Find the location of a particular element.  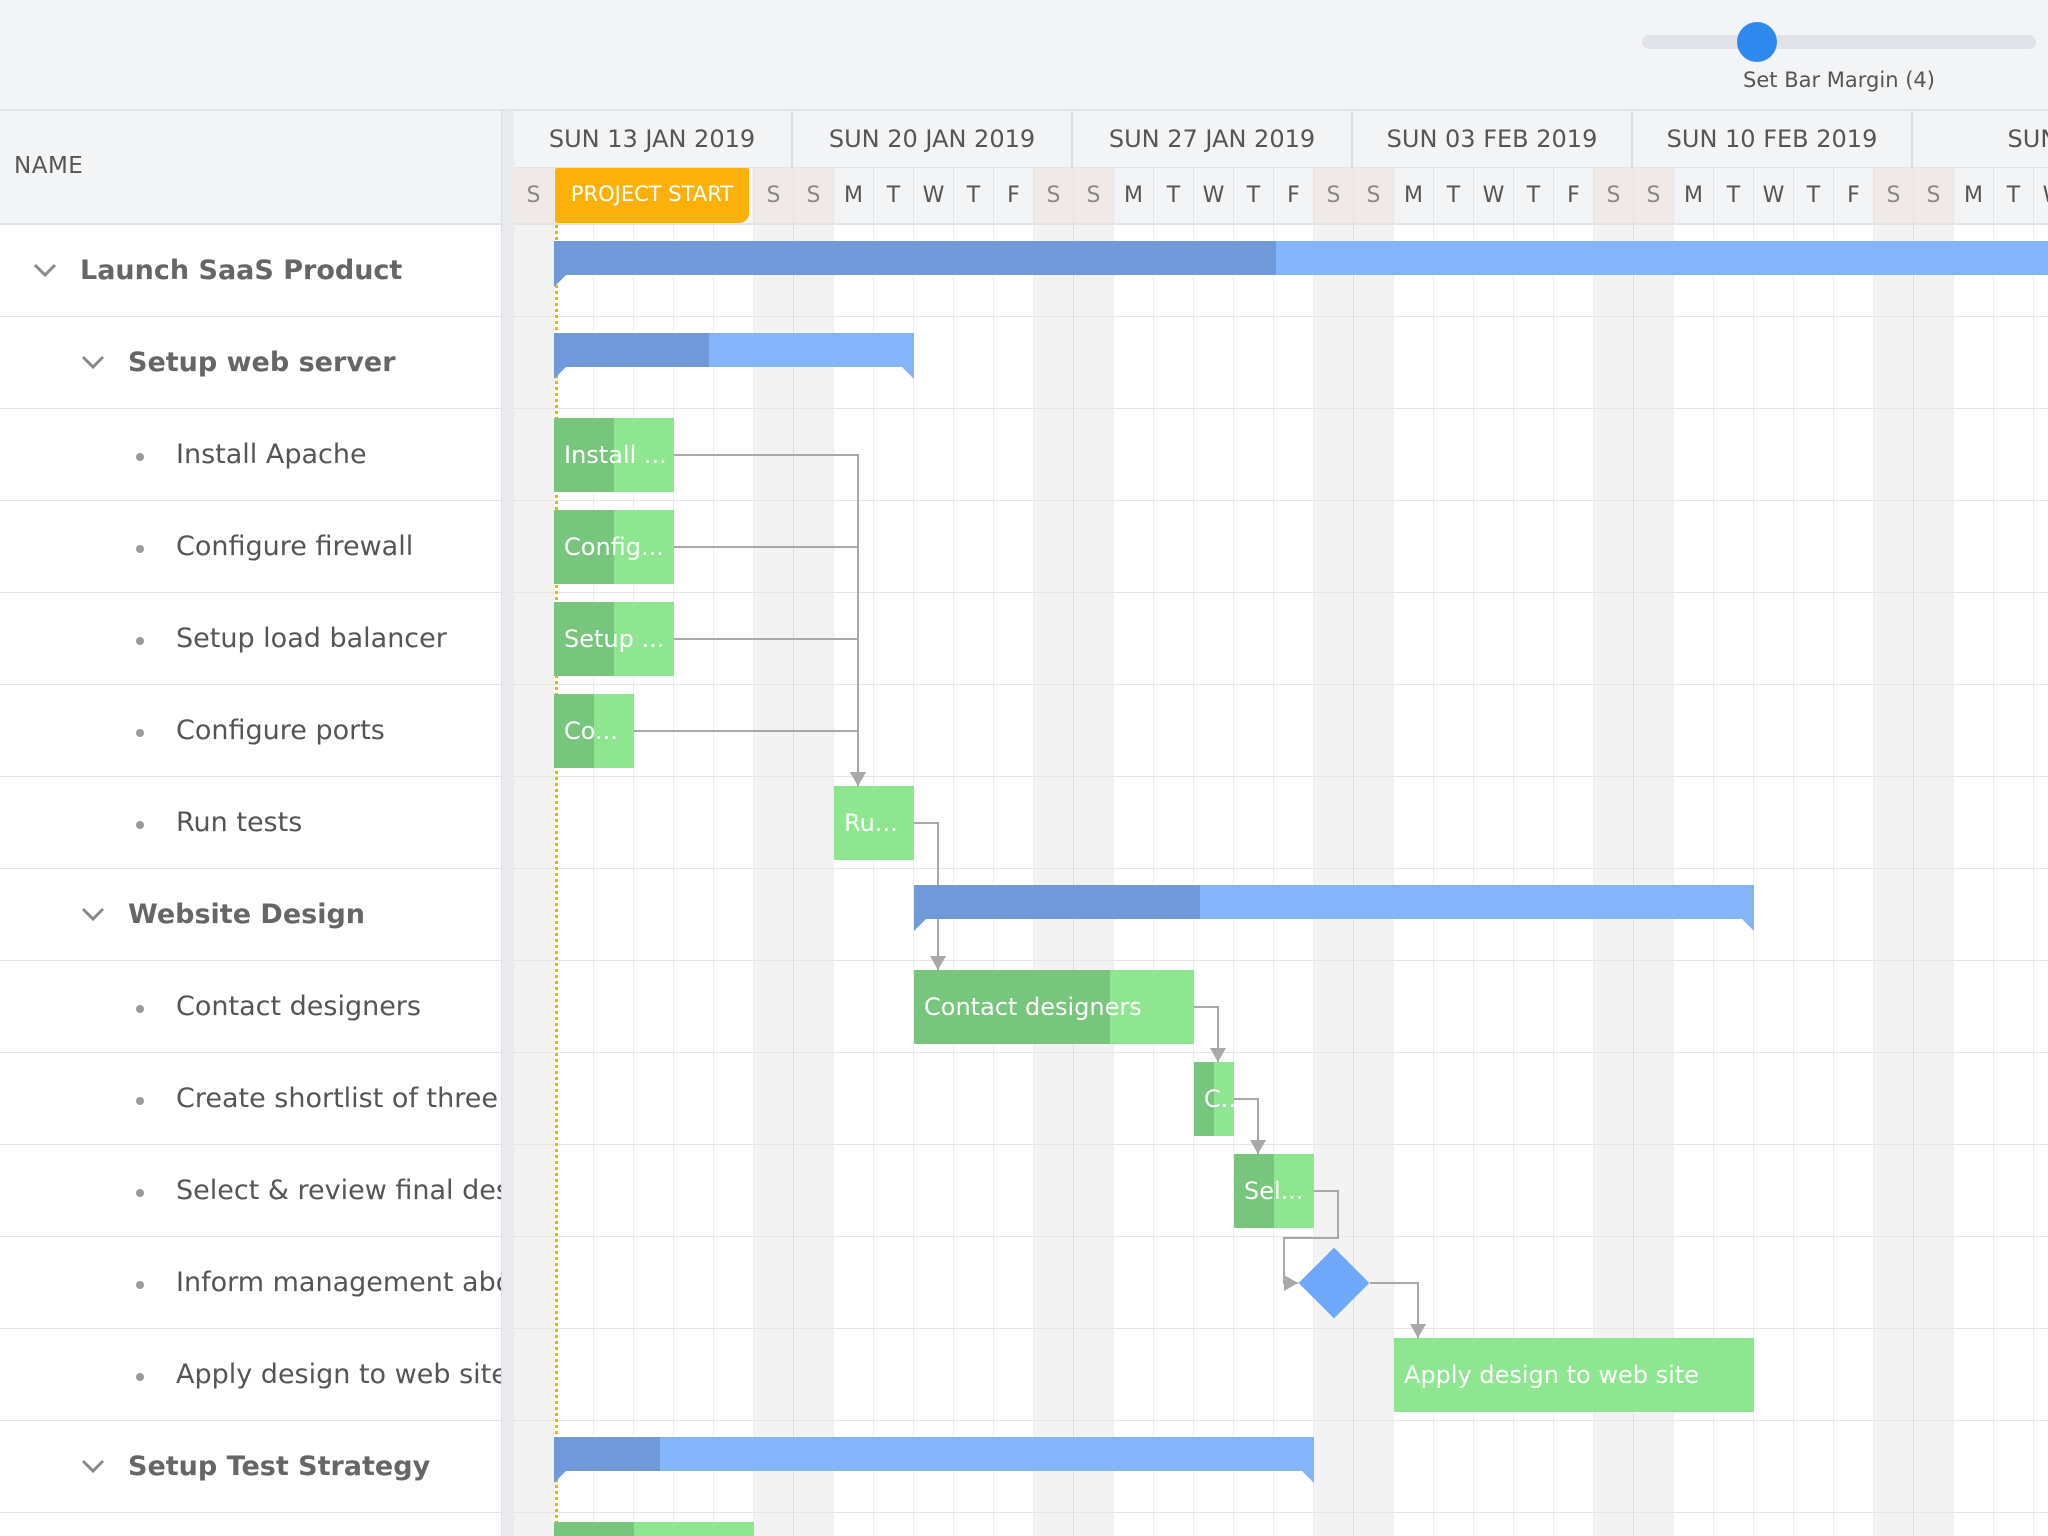

task-row: Launch SaaS Product is located at coordinates (250, 271).